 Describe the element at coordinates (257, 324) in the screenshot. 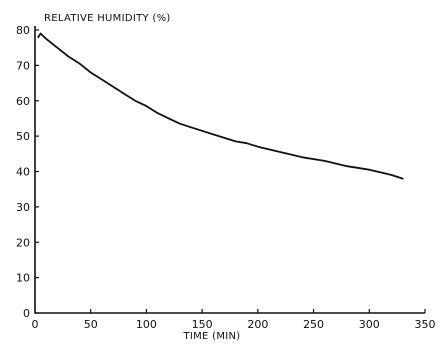

I see `x-tick-label: 200` at that location.